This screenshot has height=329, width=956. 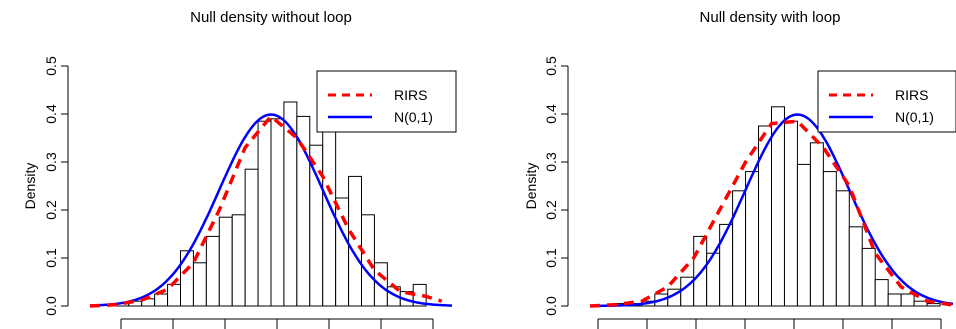 I want to click on chart-title: Null density without loop, so click(x=271, y=17).